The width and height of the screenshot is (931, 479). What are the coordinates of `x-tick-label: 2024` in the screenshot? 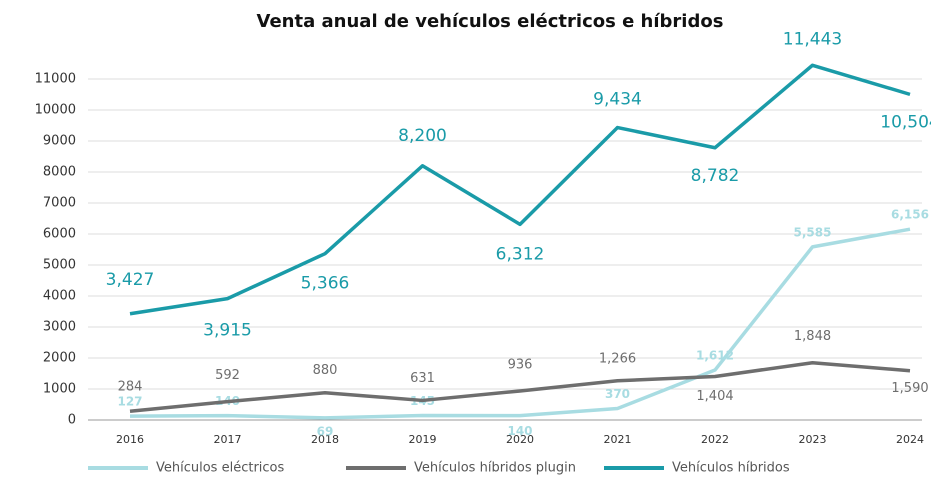 It's located at (910, 439).